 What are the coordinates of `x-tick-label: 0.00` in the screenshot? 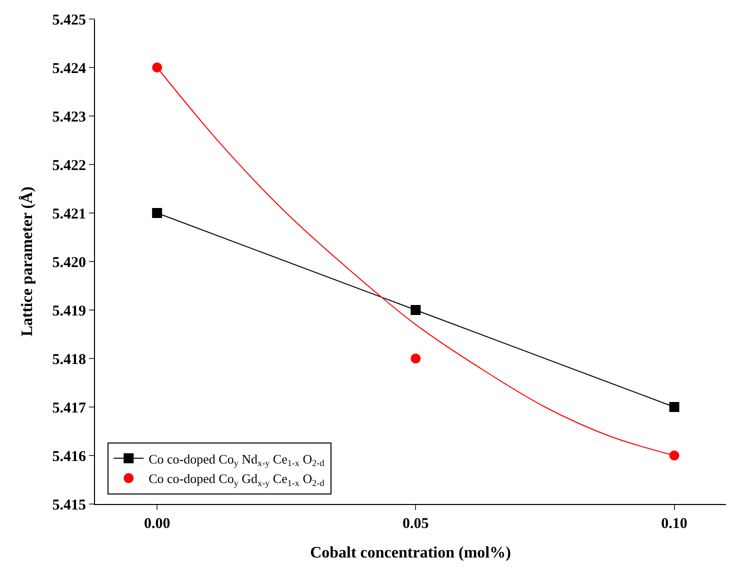 It's located at (157, 524).